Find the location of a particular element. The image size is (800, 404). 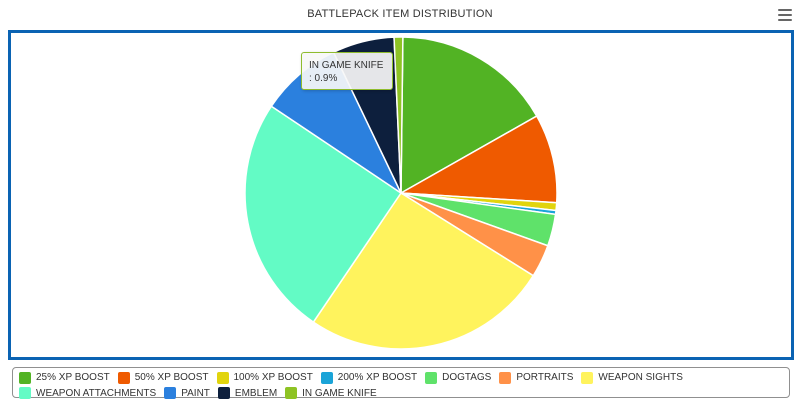

tooltip-name: IN GAME KNIFE is located at coordinates (346, 65).